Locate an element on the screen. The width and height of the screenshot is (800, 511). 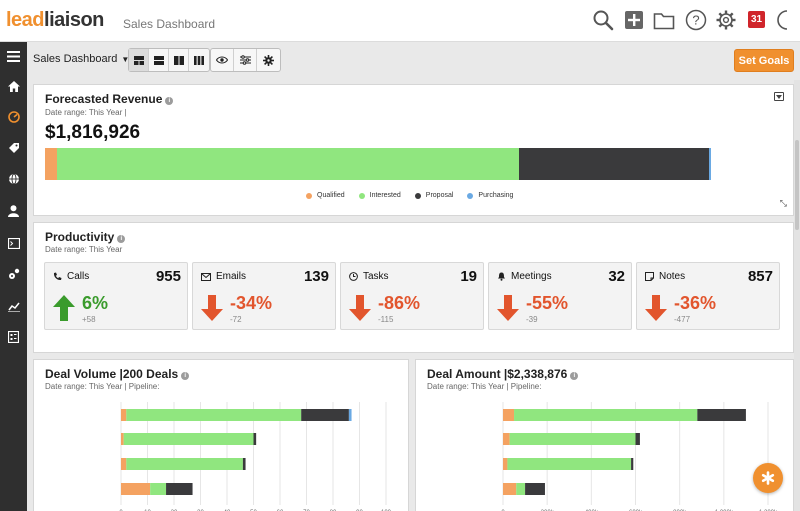
productivity-date-range: Date range: This Year is located at coordinates (84, 249).